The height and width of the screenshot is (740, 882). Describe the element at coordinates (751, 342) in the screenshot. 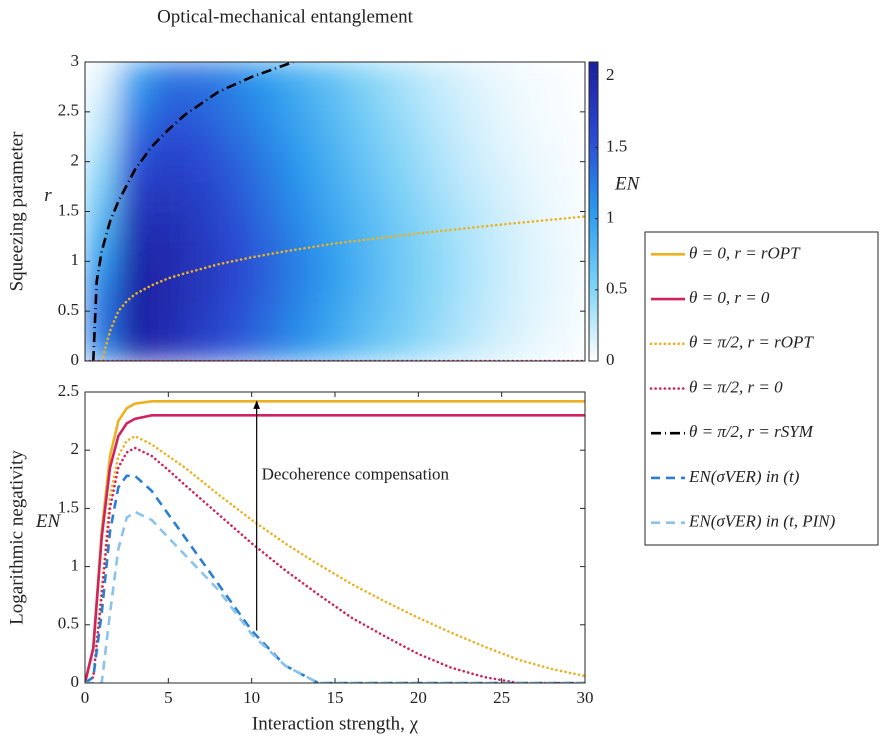

I see `legend-label: θ = π/2, r = rOPT` at that location.